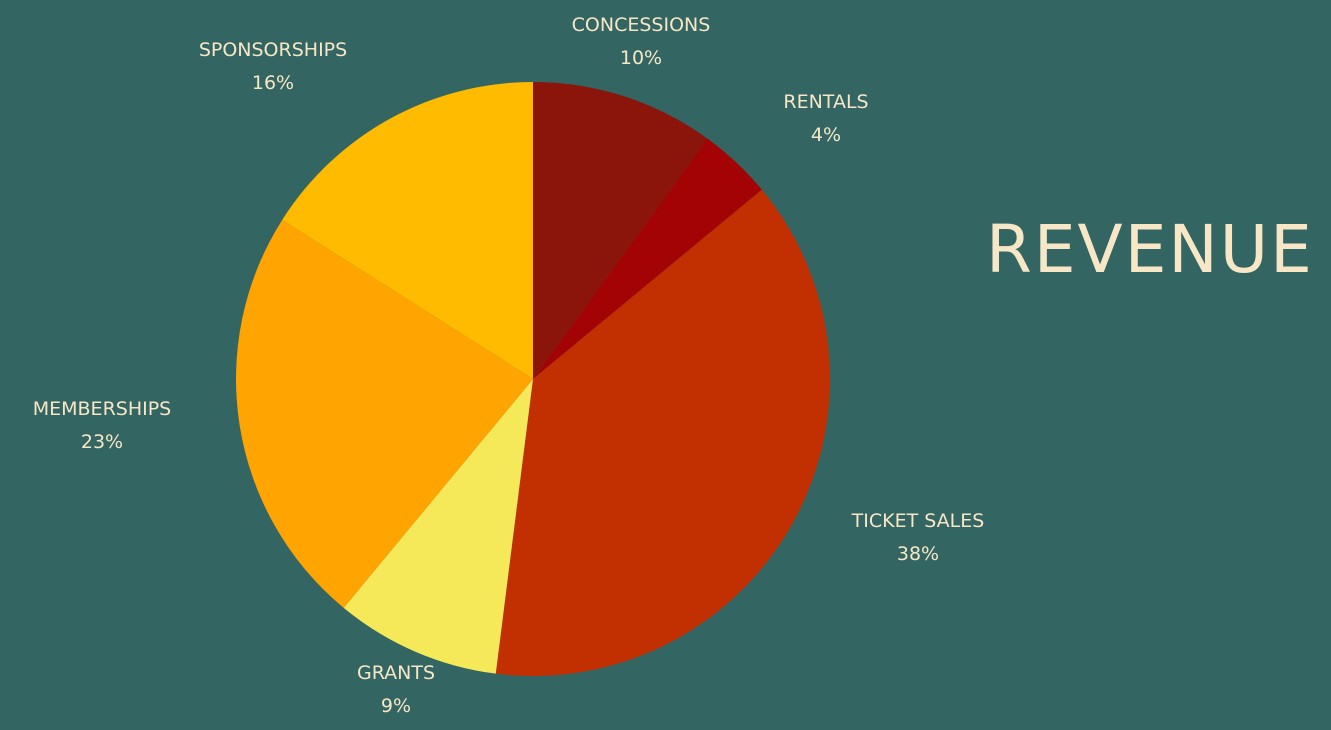 This screenshot has width=1331, height=730. Describe the element at coordinates (620, 230) in the screenshot. I see `pie-slice-concessions` at that location.